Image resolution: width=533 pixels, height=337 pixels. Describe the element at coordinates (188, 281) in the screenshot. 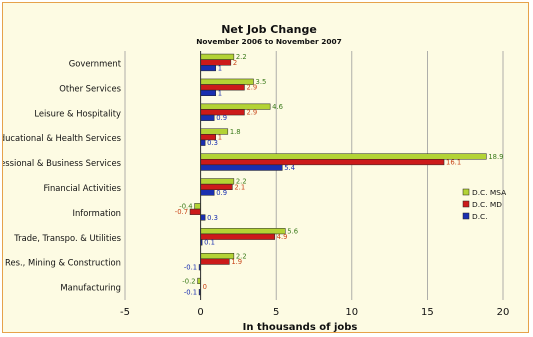

I see `value-label: -0.2` at that location.